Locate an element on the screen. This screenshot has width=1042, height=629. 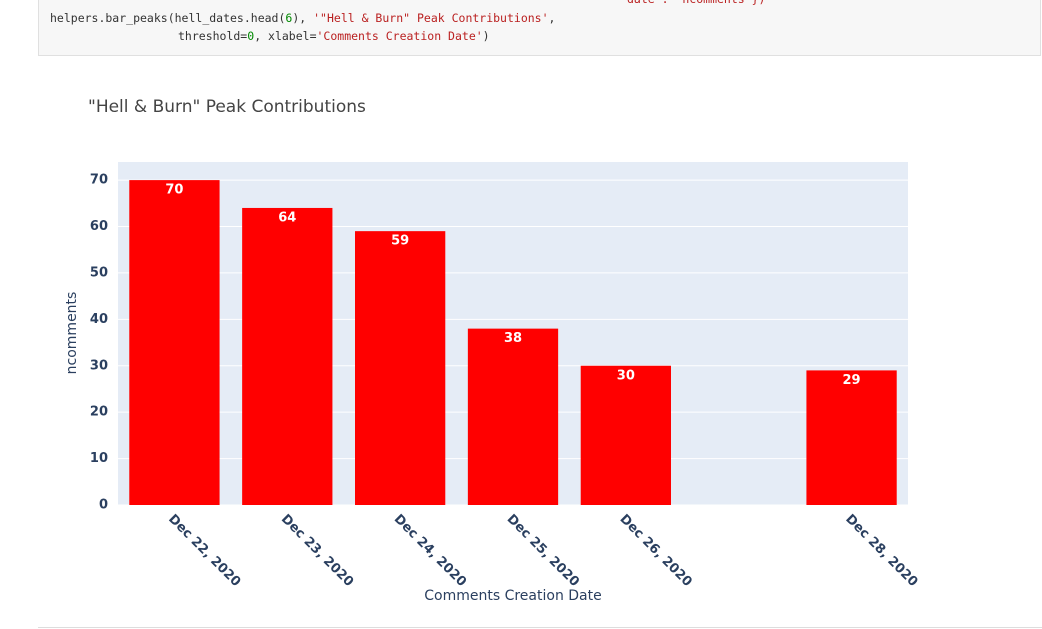
x-tick-label: Dec 26, 2020 is located at coordinates (656, 551).